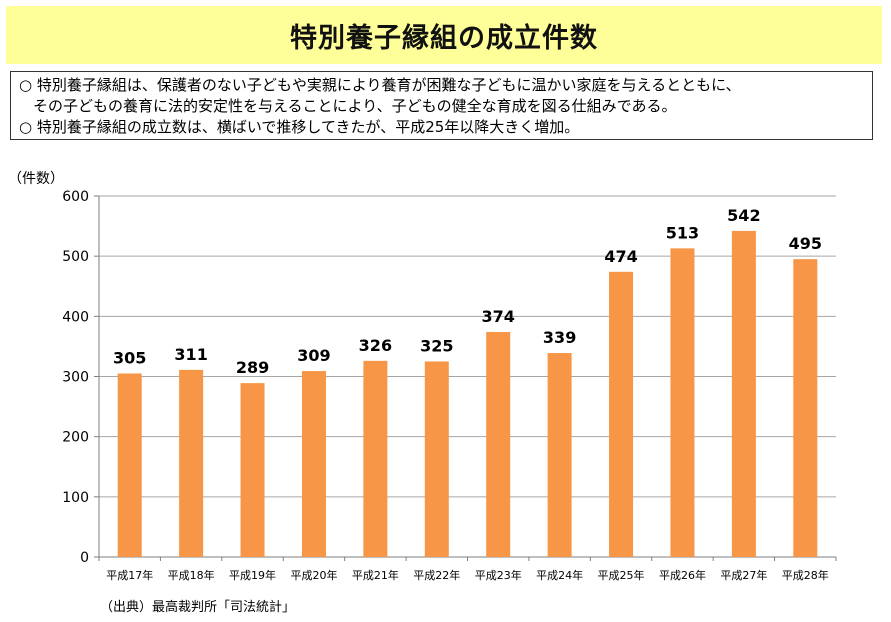 The width and height of the screenshot is (891, 622). I want to click on y-tick-label: 0, so click(84, 558).